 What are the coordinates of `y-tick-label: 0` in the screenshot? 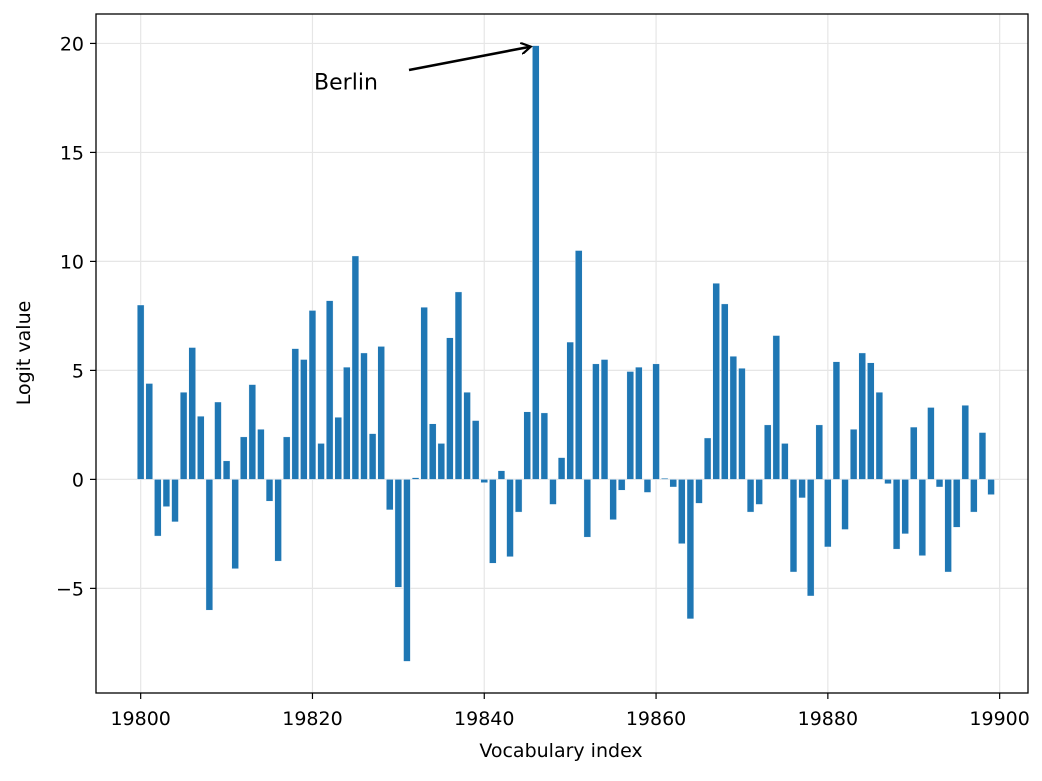 It's located at (78, 480).